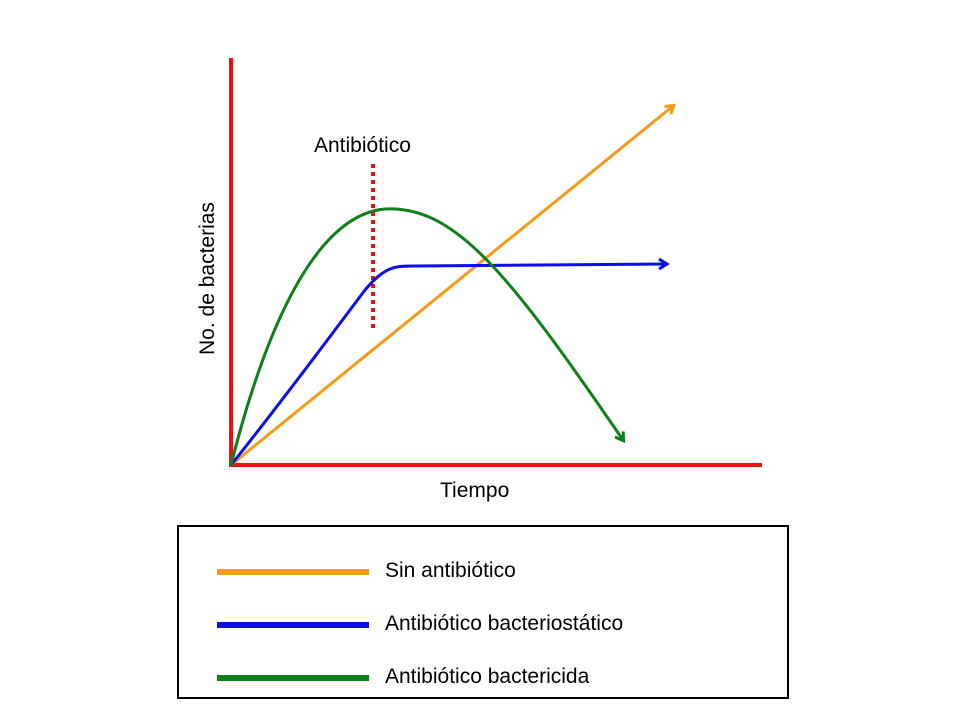  I want to click on legend-swatch-bacteriostatic, so click(293, 625).